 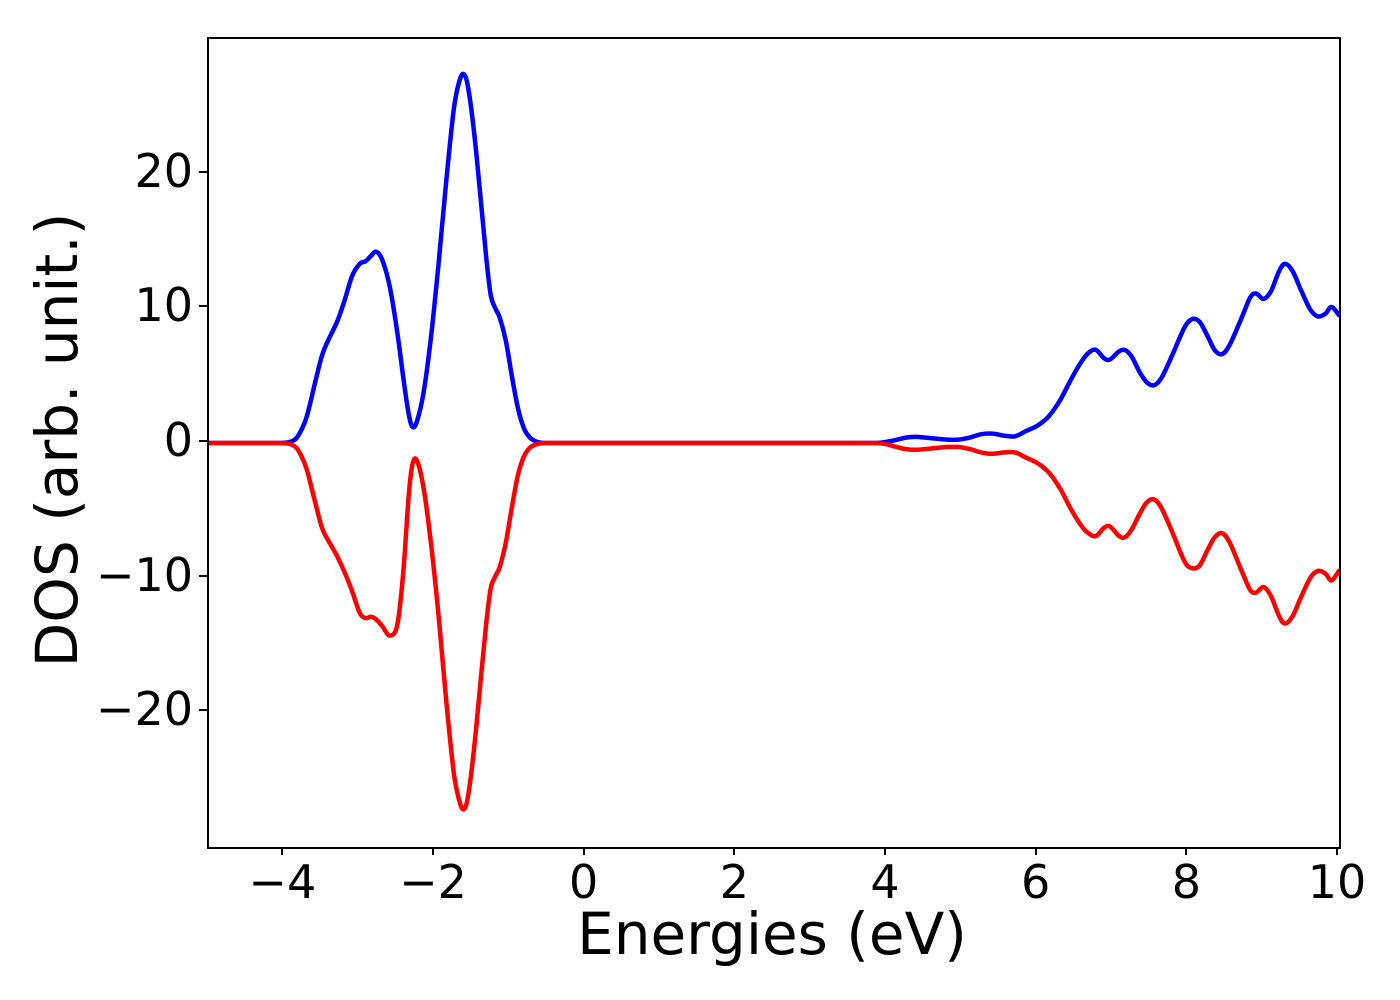 What do you see at coordinates (178, 440) in the screenshot?
I see `y-tick-label-0: 0` at bounding box center [178, 440].